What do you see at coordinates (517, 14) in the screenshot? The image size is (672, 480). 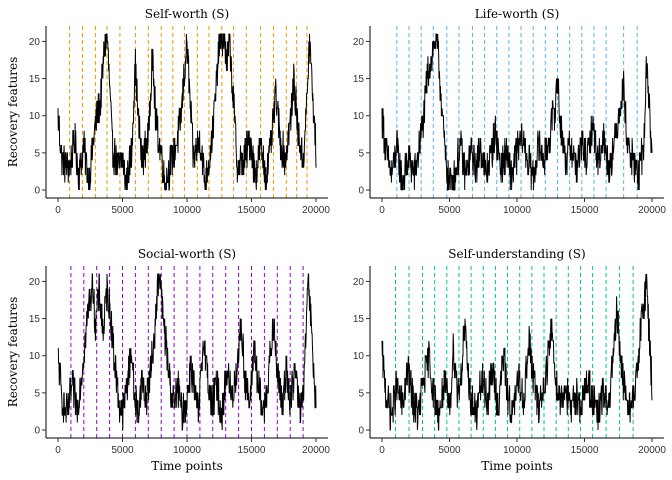 I see `panel-title: Life-worth (S)` at bounding box center [517, 14].